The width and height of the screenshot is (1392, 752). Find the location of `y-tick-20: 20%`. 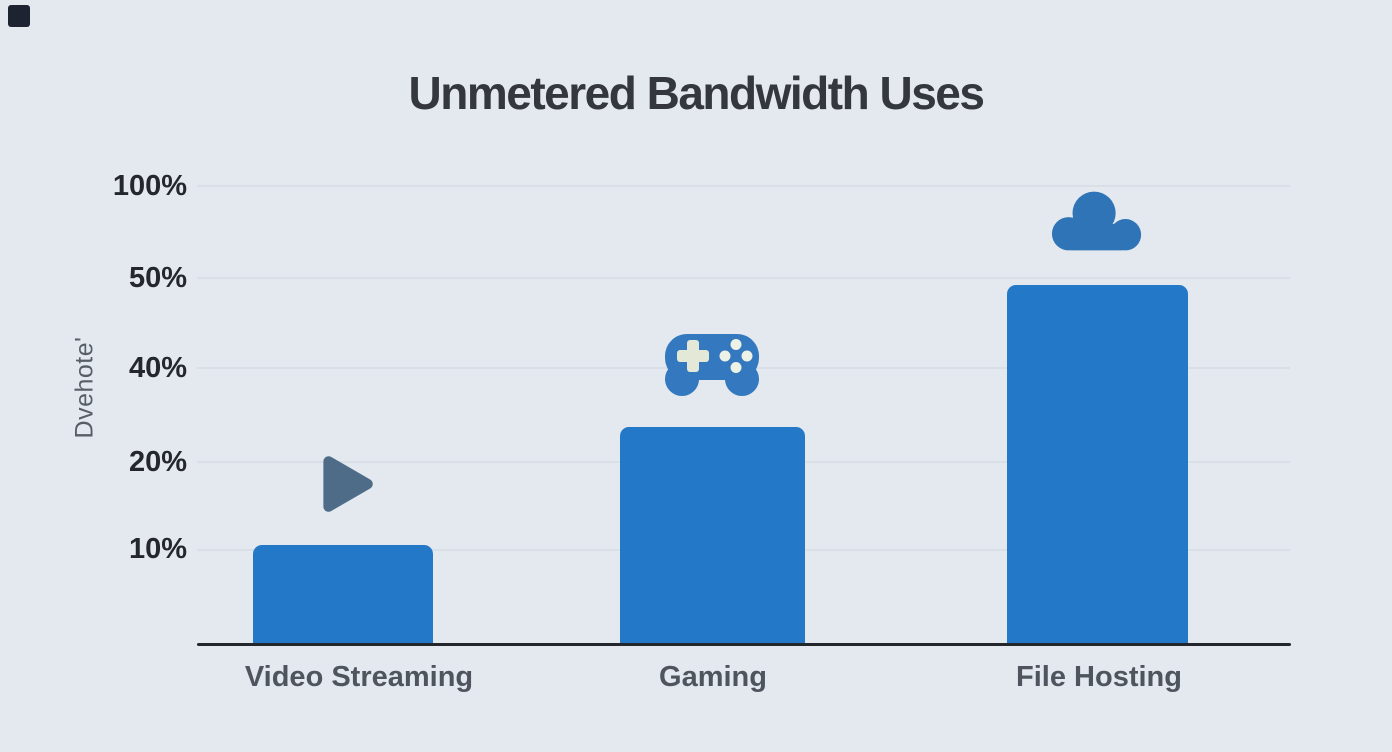

y-tick-20: 20% is located at coordinates (157, 462).